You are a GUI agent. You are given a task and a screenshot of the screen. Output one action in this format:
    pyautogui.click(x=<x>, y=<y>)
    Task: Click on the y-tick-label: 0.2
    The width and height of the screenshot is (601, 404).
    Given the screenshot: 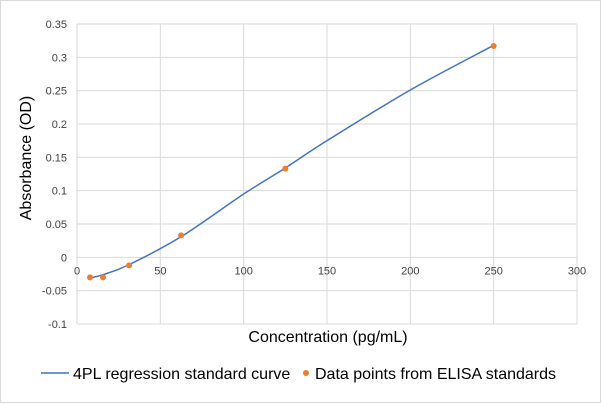 What is the action you would take?
    pyautogui.click(x=59, y=125)
    